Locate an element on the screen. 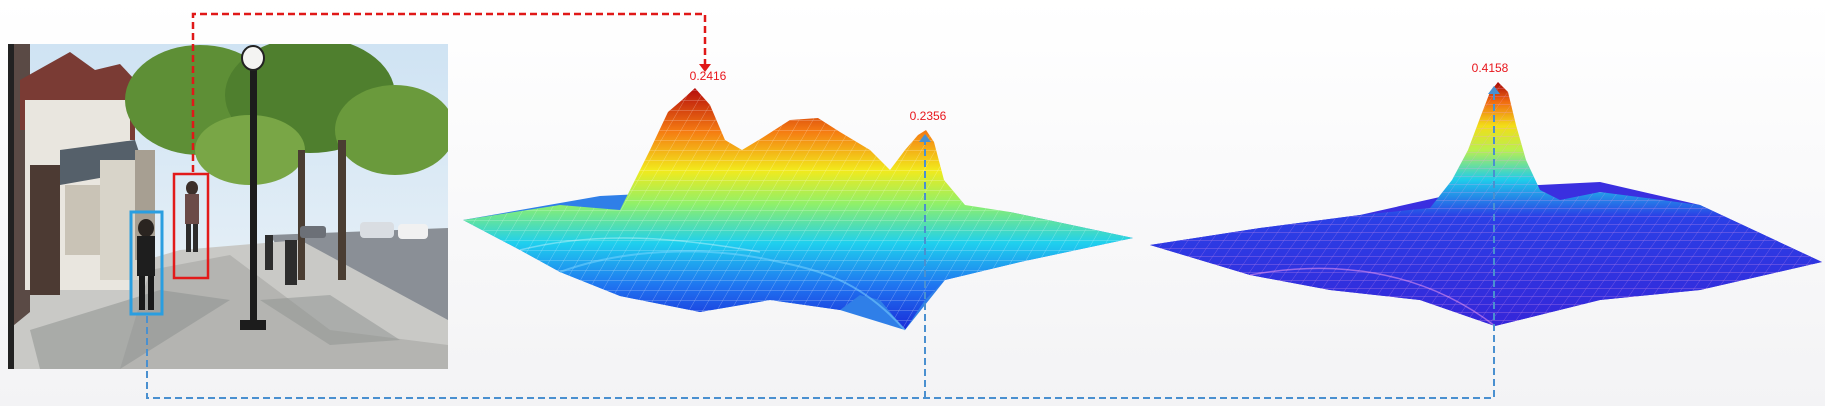 The width and height of the screenshot is (1825, 406). peak-label-map1-left: 0.2416 is located at coordinates (708, 76).